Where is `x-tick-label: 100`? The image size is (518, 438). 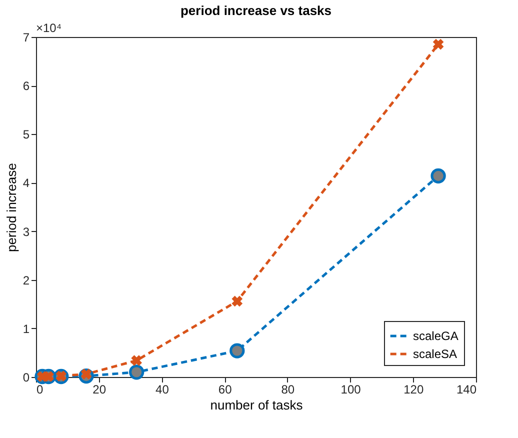
x-tick-label: 100 is located at coordinates (351, 389).